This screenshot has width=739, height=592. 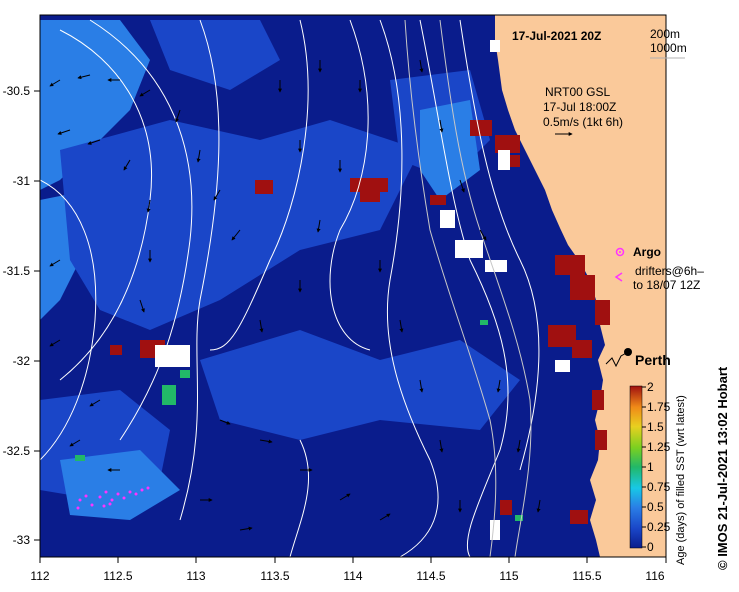 I want to click on x-tick-label: 115.5, so click(x=586, y=576).